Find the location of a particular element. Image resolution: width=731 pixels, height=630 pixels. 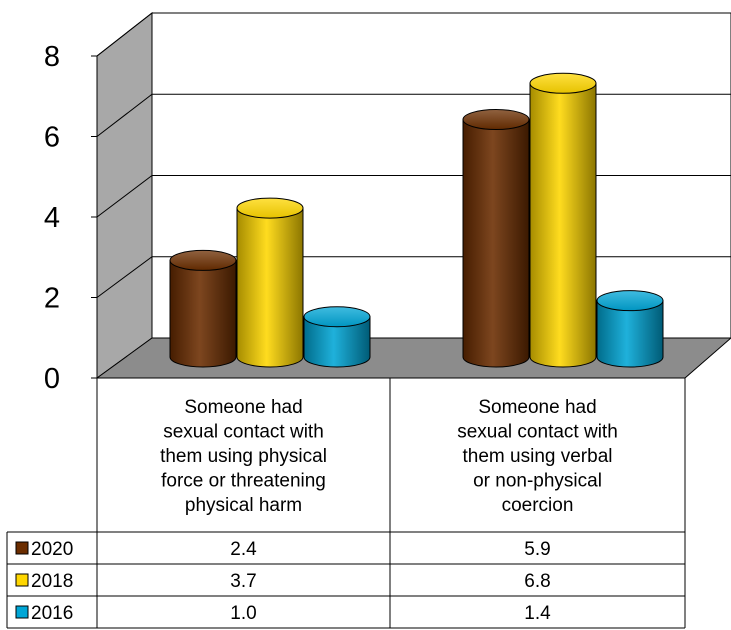

y-tick-label: 0 is located at coordinates (52, 379).